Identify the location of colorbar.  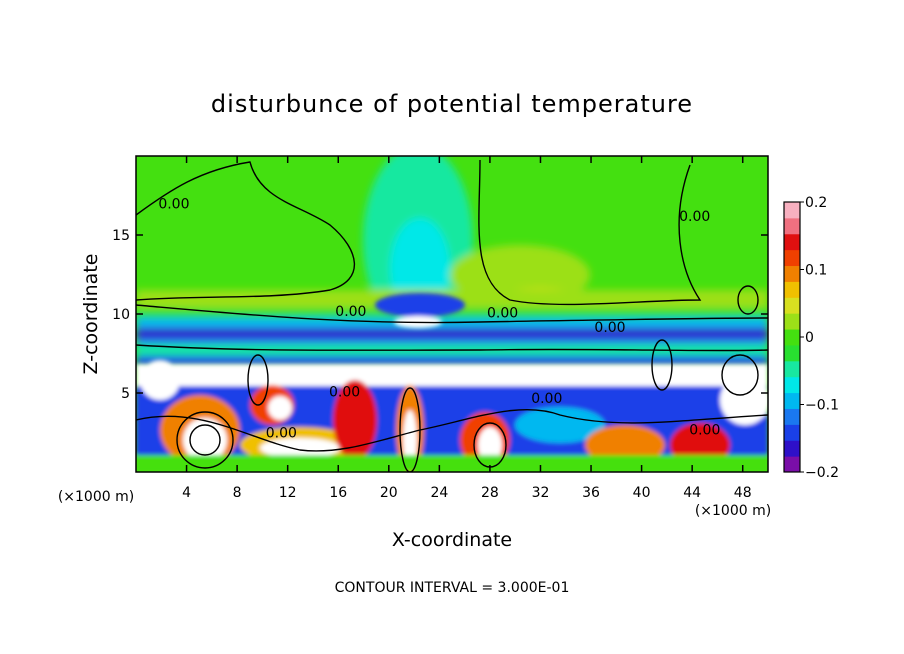
(792, 337).